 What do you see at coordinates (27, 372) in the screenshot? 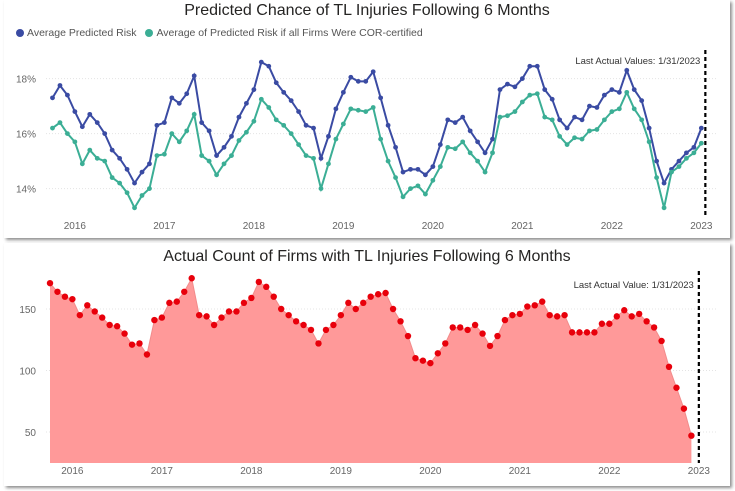
I see `bottom-y-tick-label: 100` at bounding box center [27, 372].